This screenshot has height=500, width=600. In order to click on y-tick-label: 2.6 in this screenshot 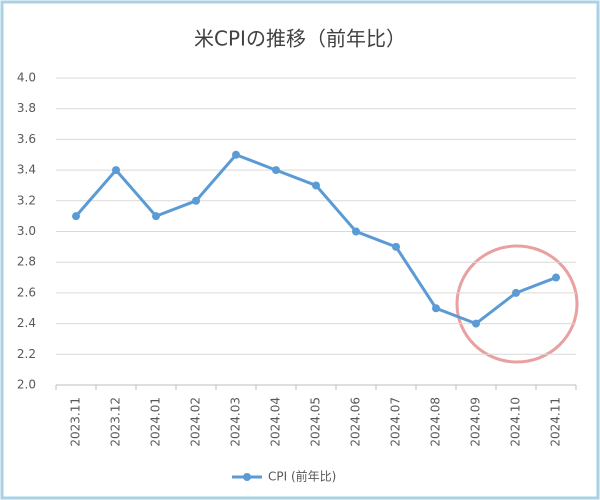, I will do `click(26, 292)`.